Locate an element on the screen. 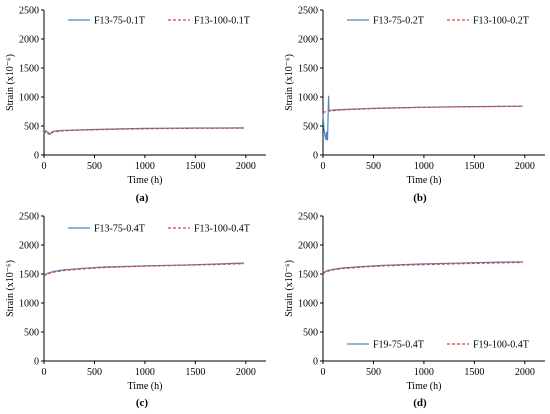 The width and height of the screenshot is (550, 414). panel-caption: (a) is located at coordinates (142, 198).